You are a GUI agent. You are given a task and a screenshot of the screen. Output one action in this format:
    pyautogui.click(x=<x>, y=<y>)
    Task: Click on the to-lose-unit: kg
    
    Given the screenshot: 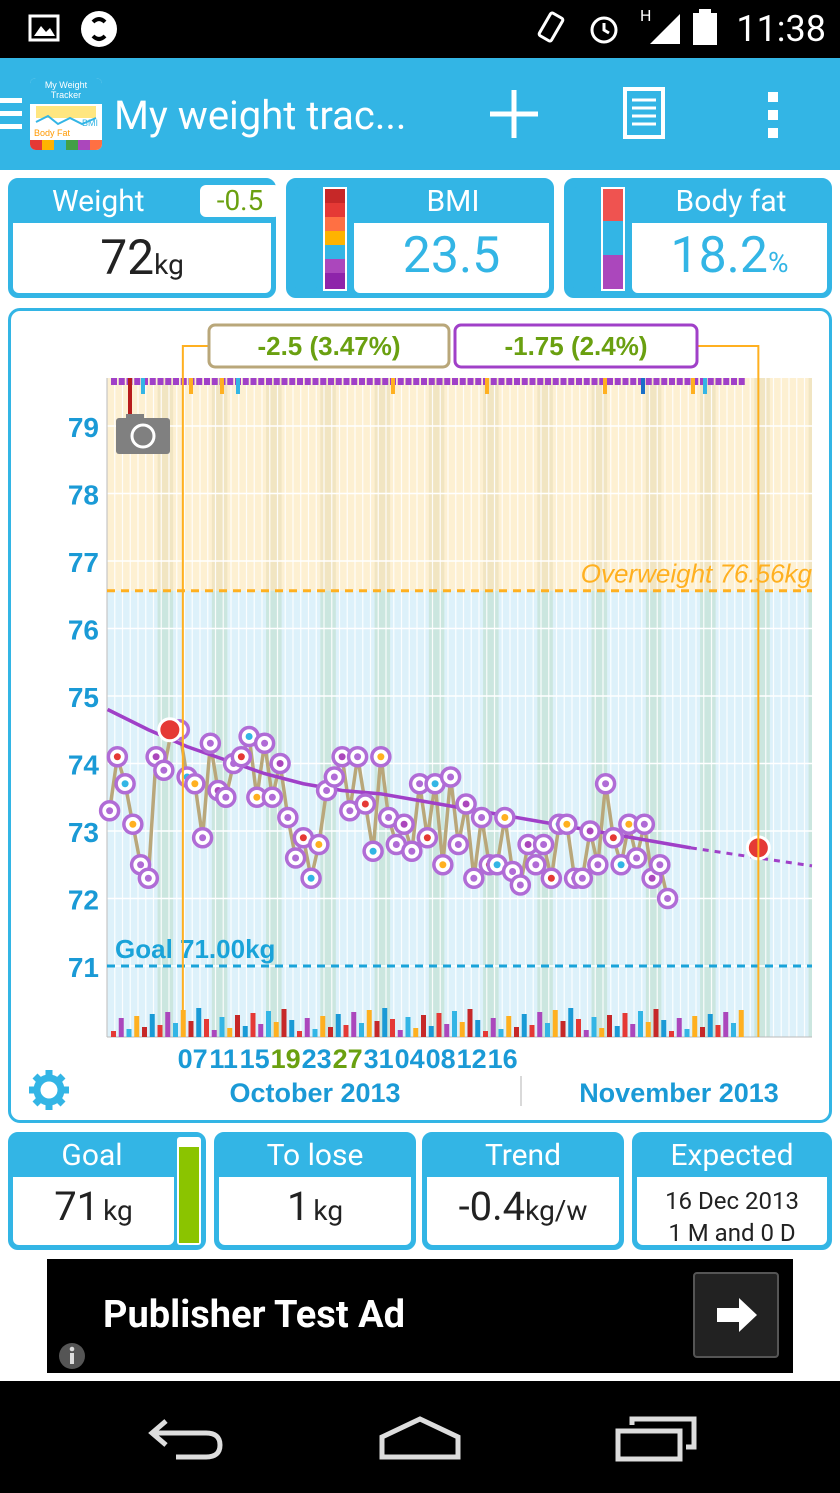 What is the action you would take?
    pyautogui.click(x=328, y=1210)
    